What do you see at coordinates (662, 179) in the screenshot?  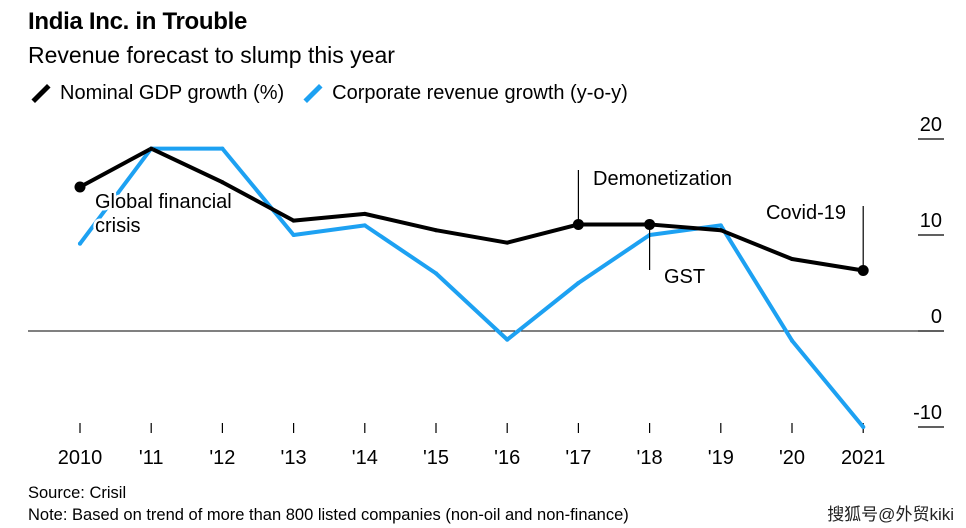 I see `annotation-demonetization: Demonetization` at bounding box center [662, 179].